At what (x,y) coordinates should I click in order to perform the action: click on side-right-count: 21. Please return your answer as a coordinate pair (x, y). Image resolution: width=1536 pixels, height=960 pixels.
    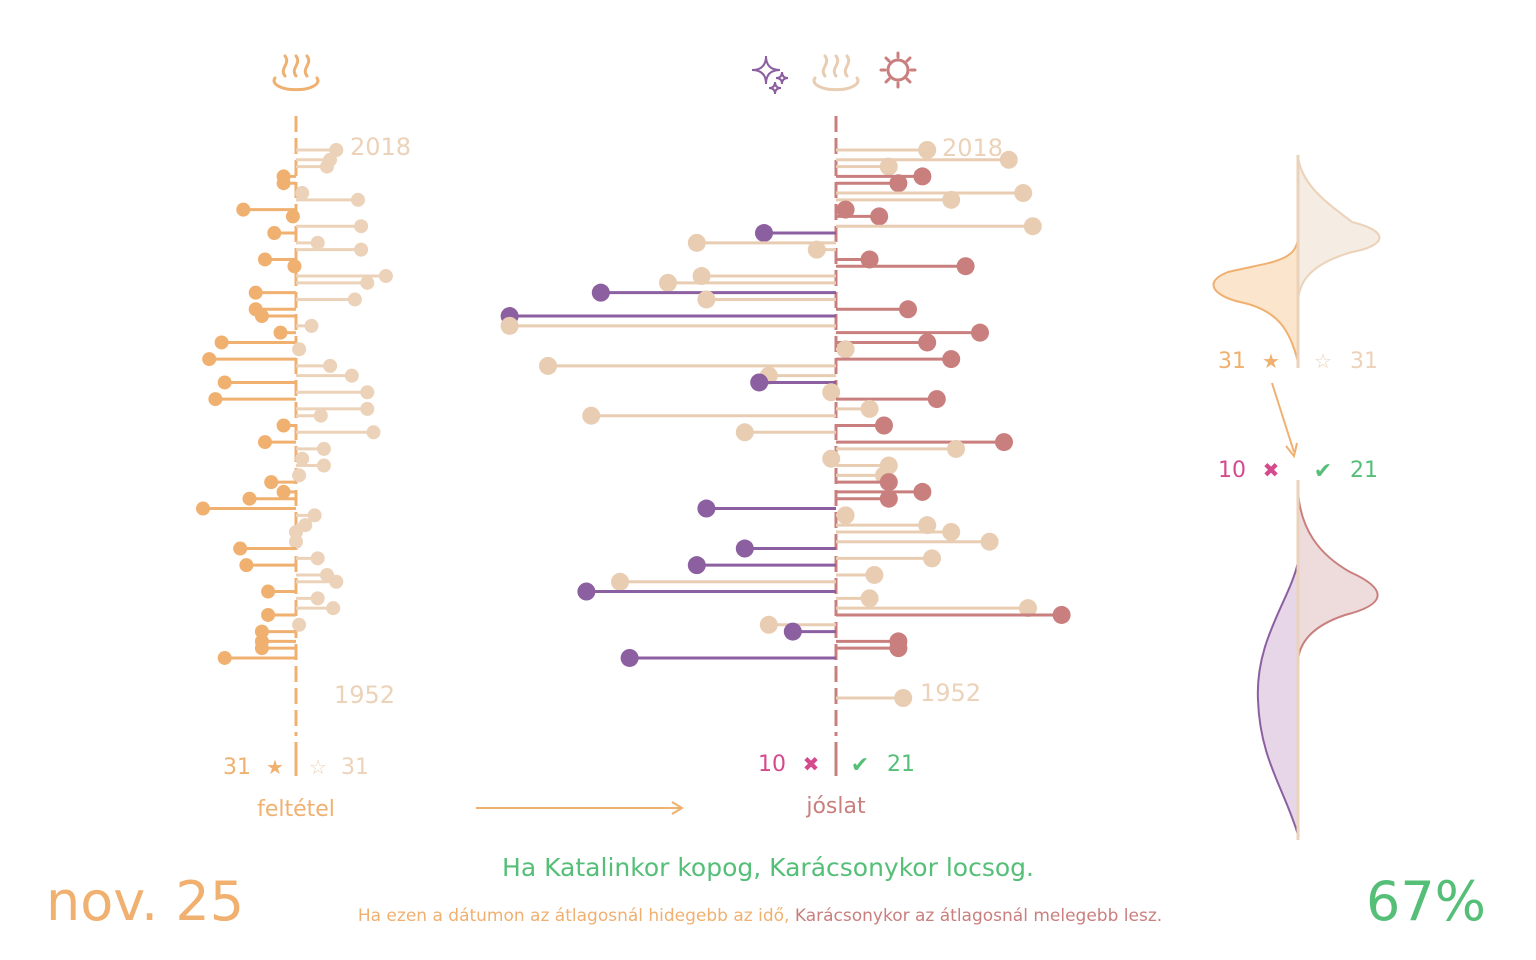
    Looking at the image, I should click on (1364, 470).